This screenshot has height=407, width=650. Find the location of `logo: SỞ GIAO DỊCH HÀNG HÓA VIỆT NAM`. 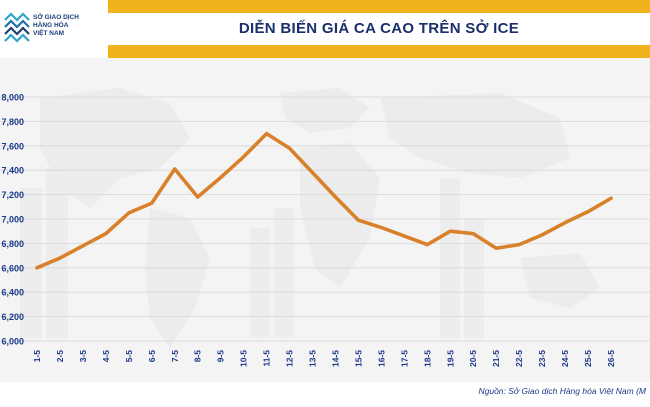

logo: SỞ GIAO DỊCH HÀNG HÓA VIỆT NAM is located at coordinates (54, 29).